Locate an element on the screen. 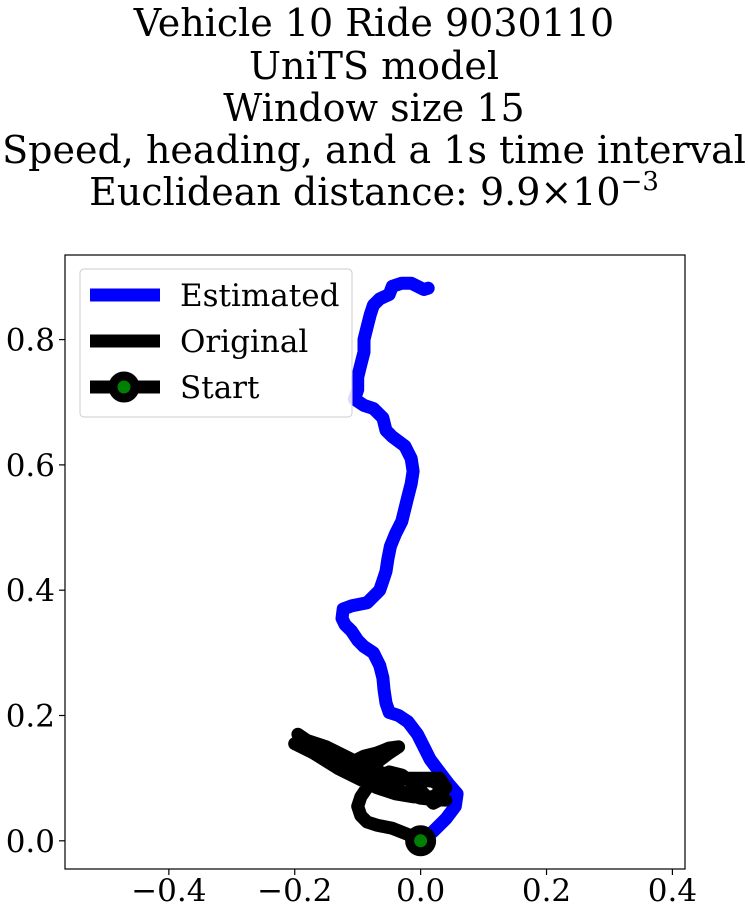  title-distance-base: 9.9 is located at coordinates (510, 192).